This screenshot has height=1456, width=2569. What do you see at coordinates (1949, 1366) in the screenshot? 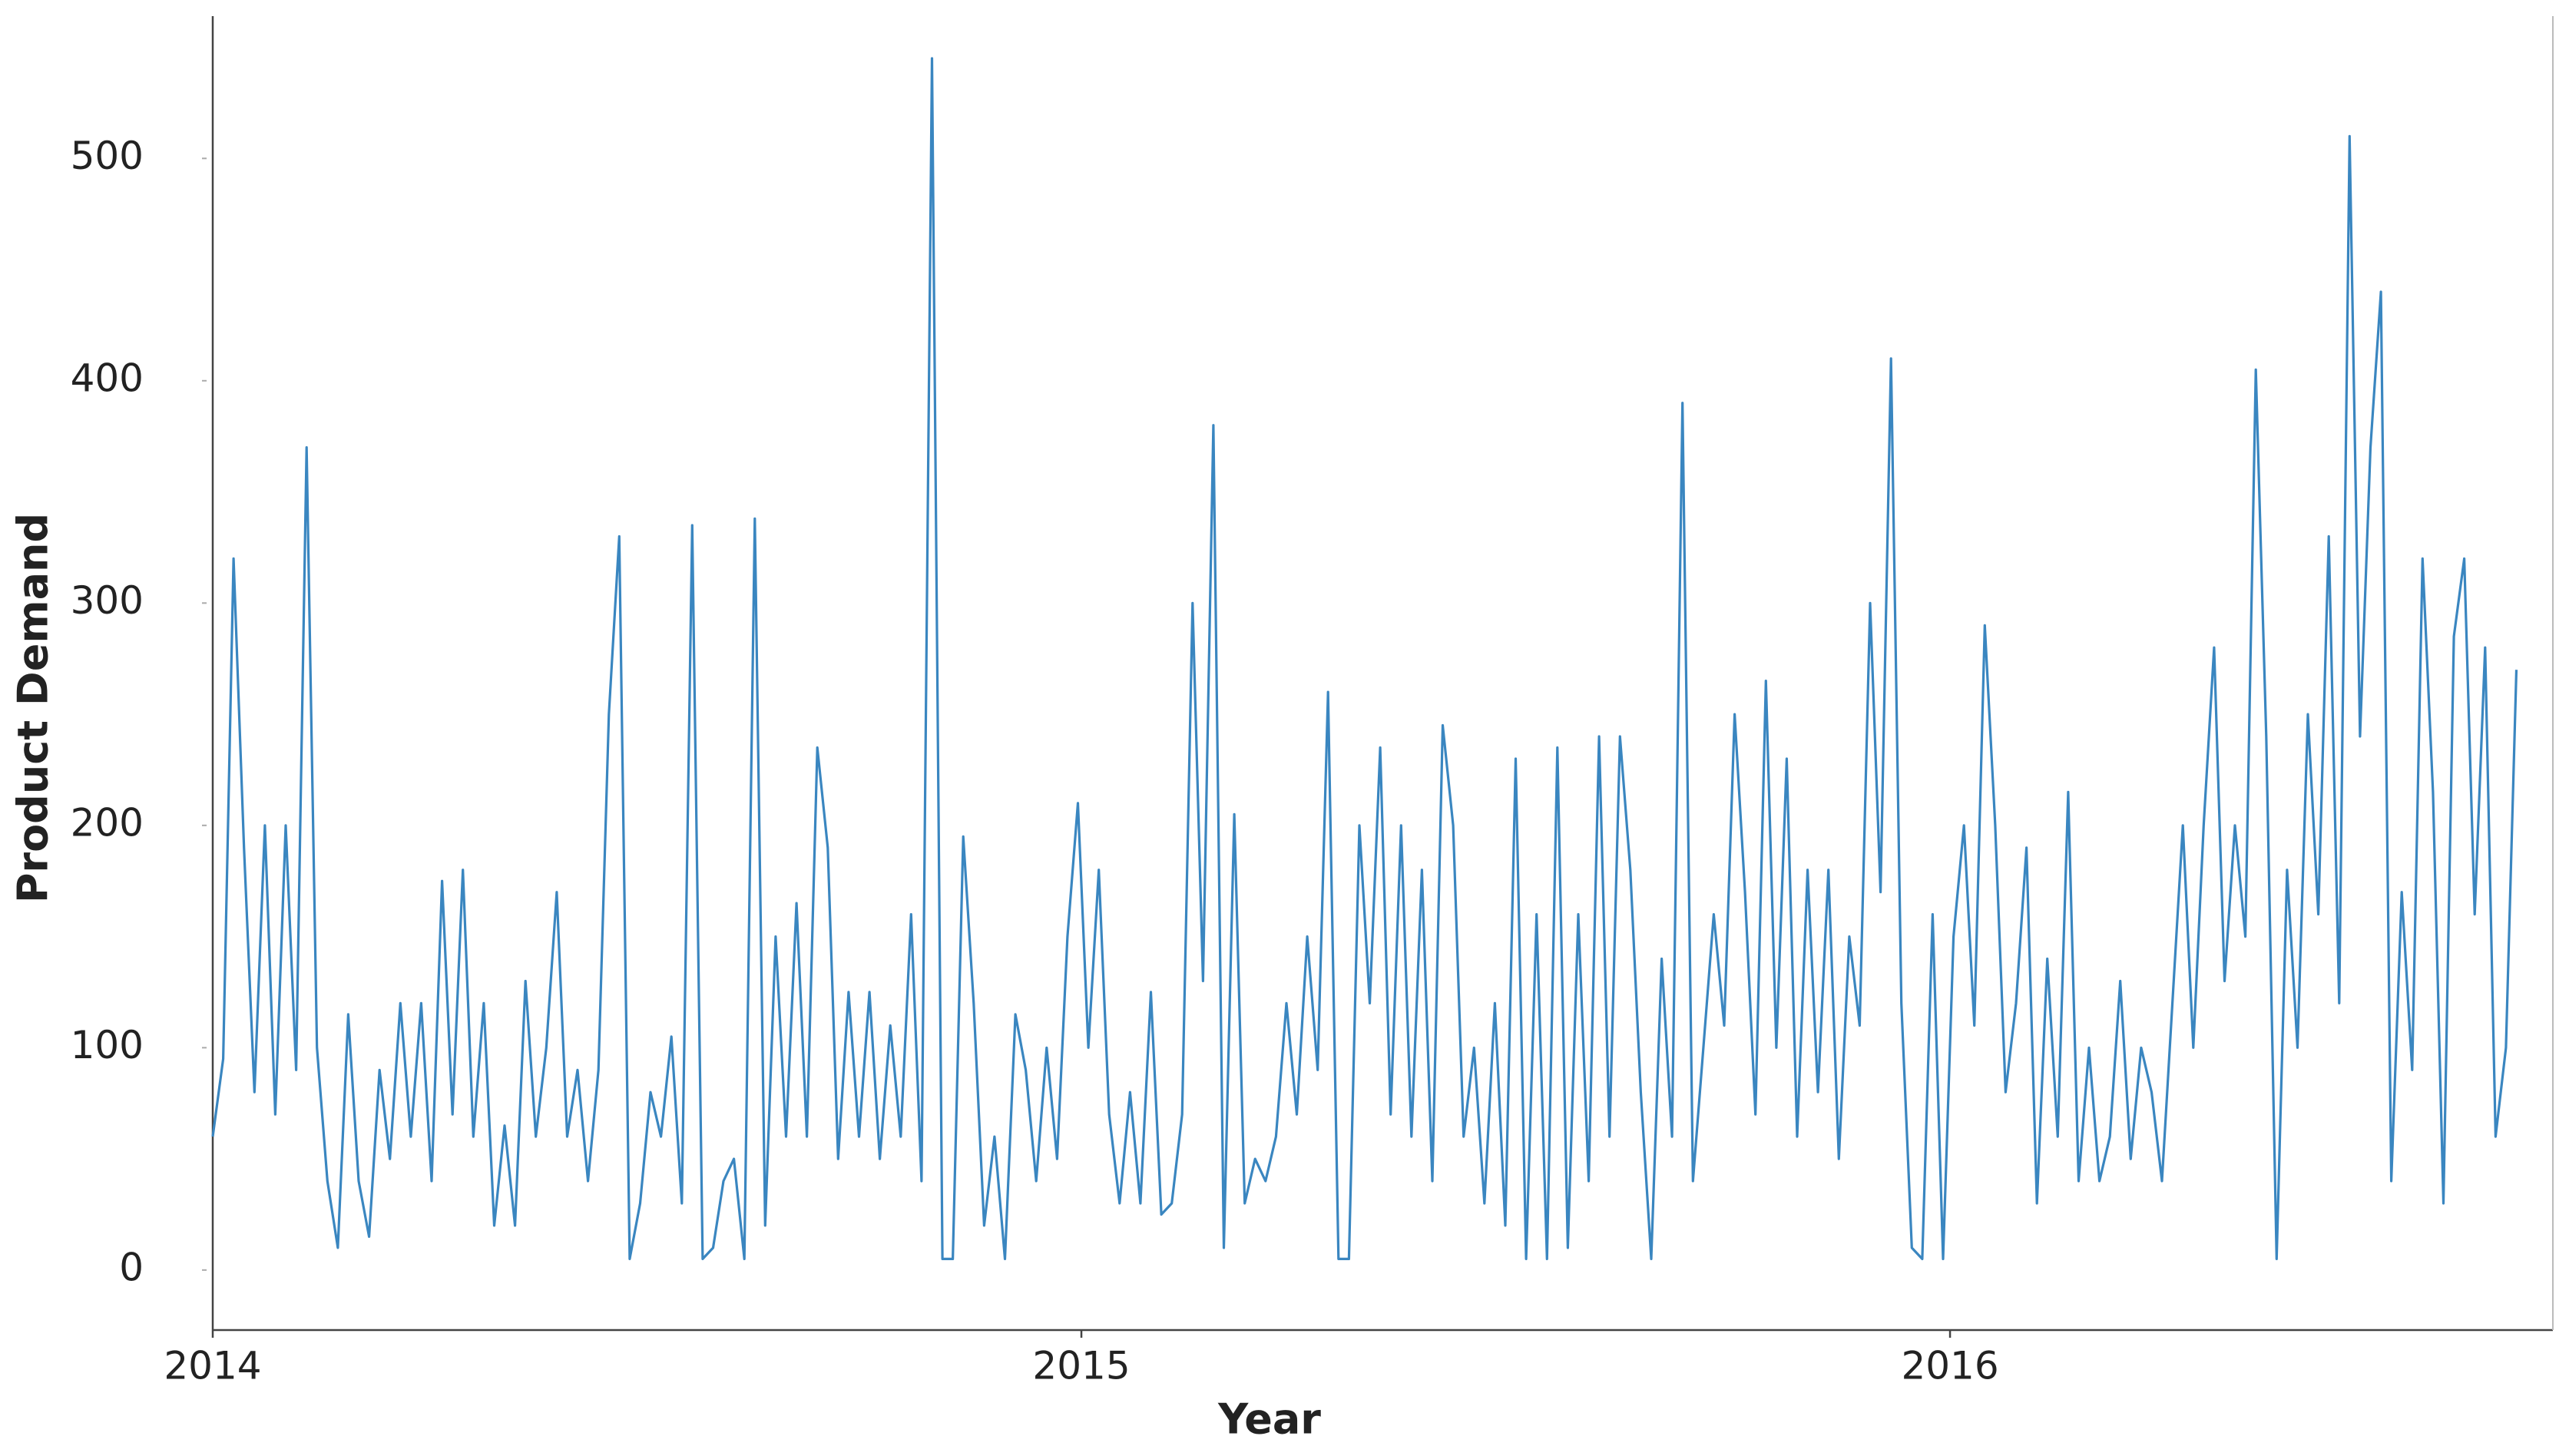
I see `x-tick-label: 2016` at bounding box center [1949, 1366].